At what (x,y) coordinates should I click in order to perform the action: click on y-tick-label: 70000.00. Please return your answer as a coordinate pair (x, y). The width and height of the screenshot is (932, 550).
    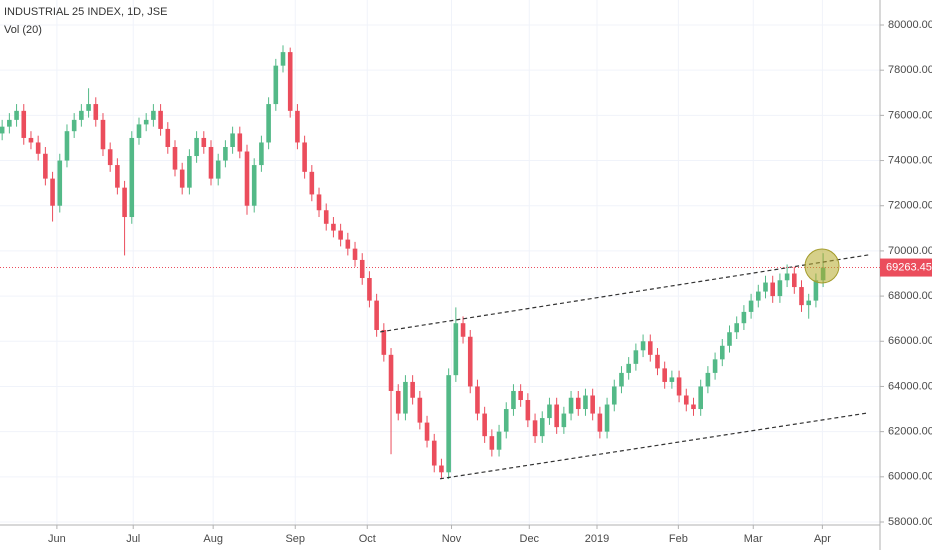
    Looking at the image, I should click on (910, 251).